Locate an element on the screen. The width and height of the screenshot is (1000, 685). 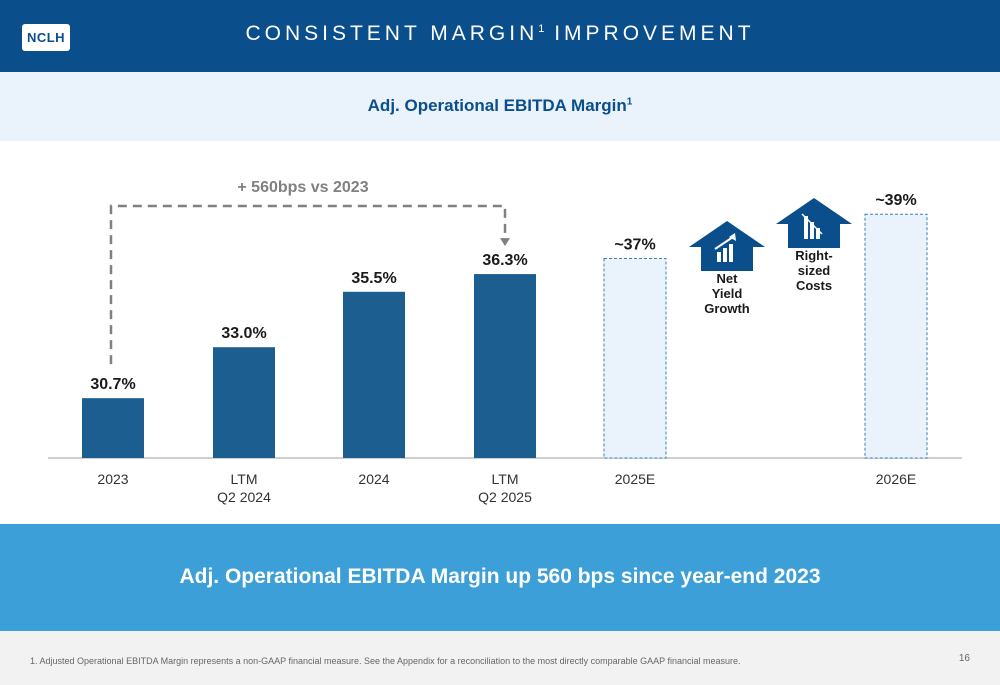
category-label: Q2 2025 is located at coordinates (505, 497).